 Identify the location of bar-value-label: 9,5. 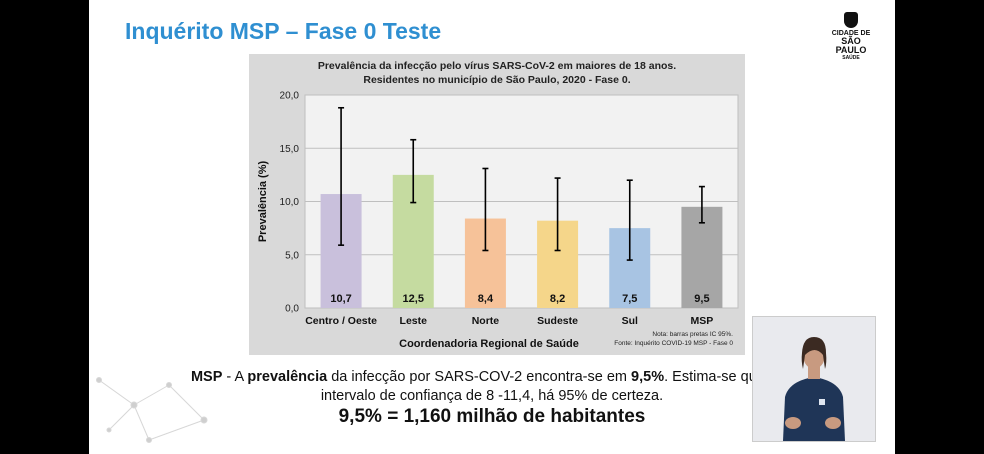
(701, 299).